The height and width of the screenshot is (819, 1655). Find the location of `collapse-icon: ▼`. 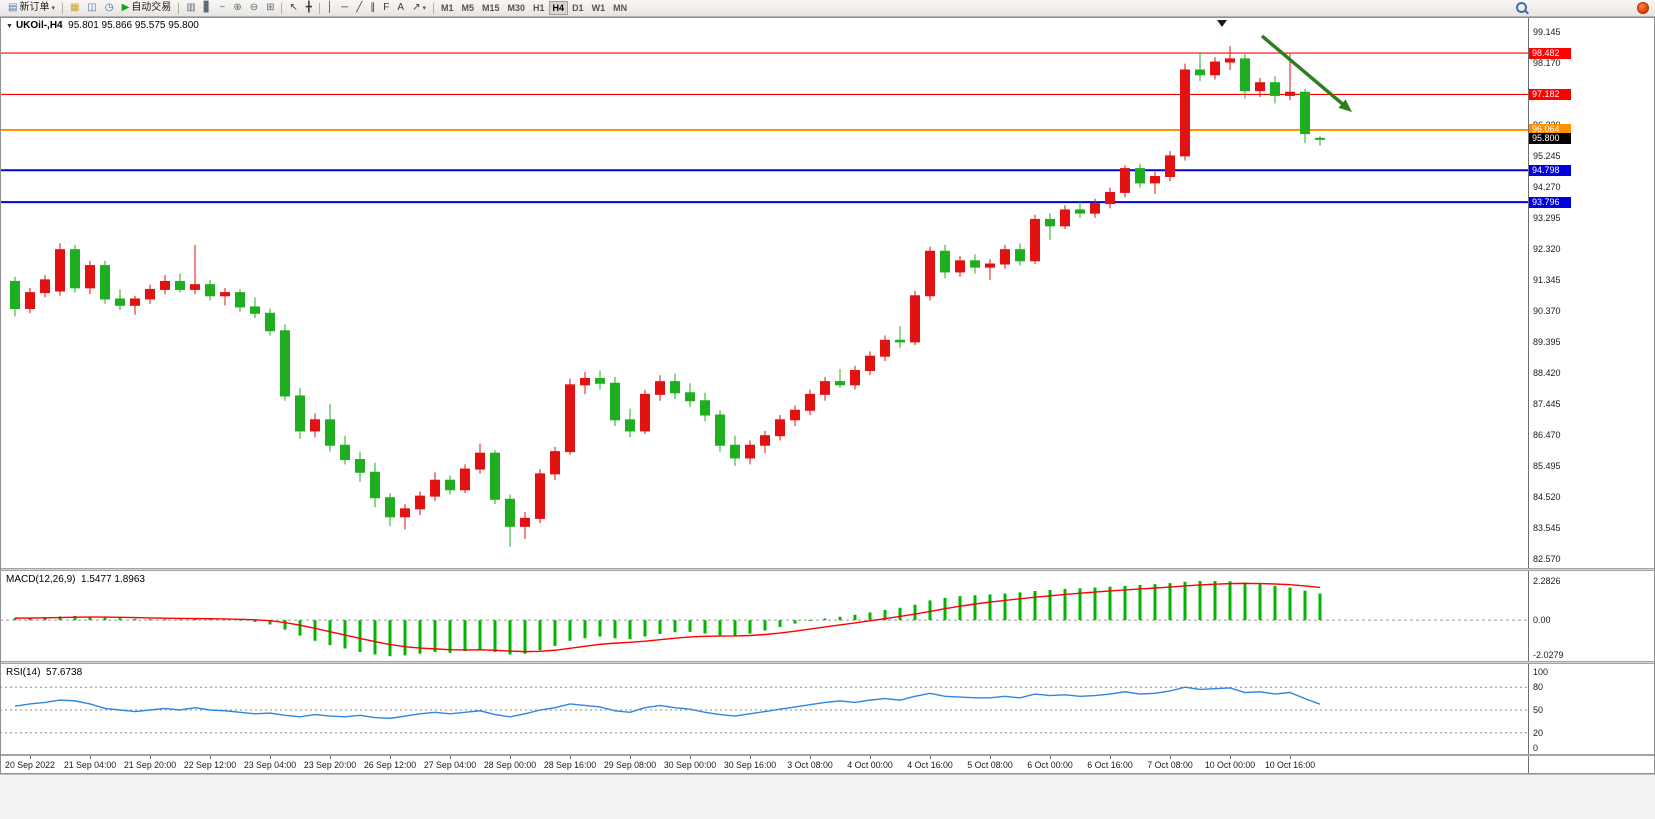

collapse-icon: ▼ is located at coordinates (9, 26).